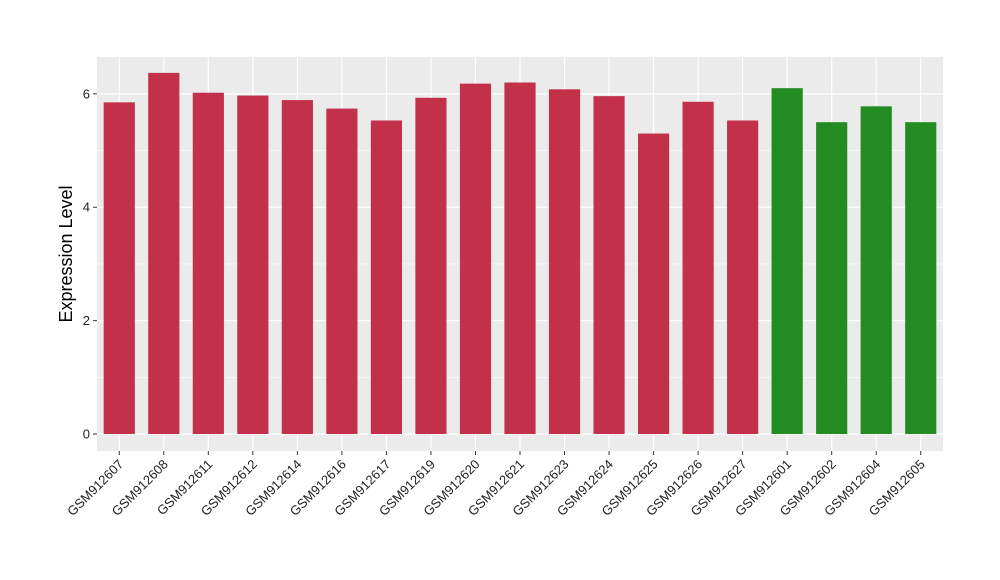 The height and width of the screenshot is (580, 1000). What do you see at coordinates (431, 265) in the screenshot?
I see `bar-GSM912619` at bounding box center [431, 265].